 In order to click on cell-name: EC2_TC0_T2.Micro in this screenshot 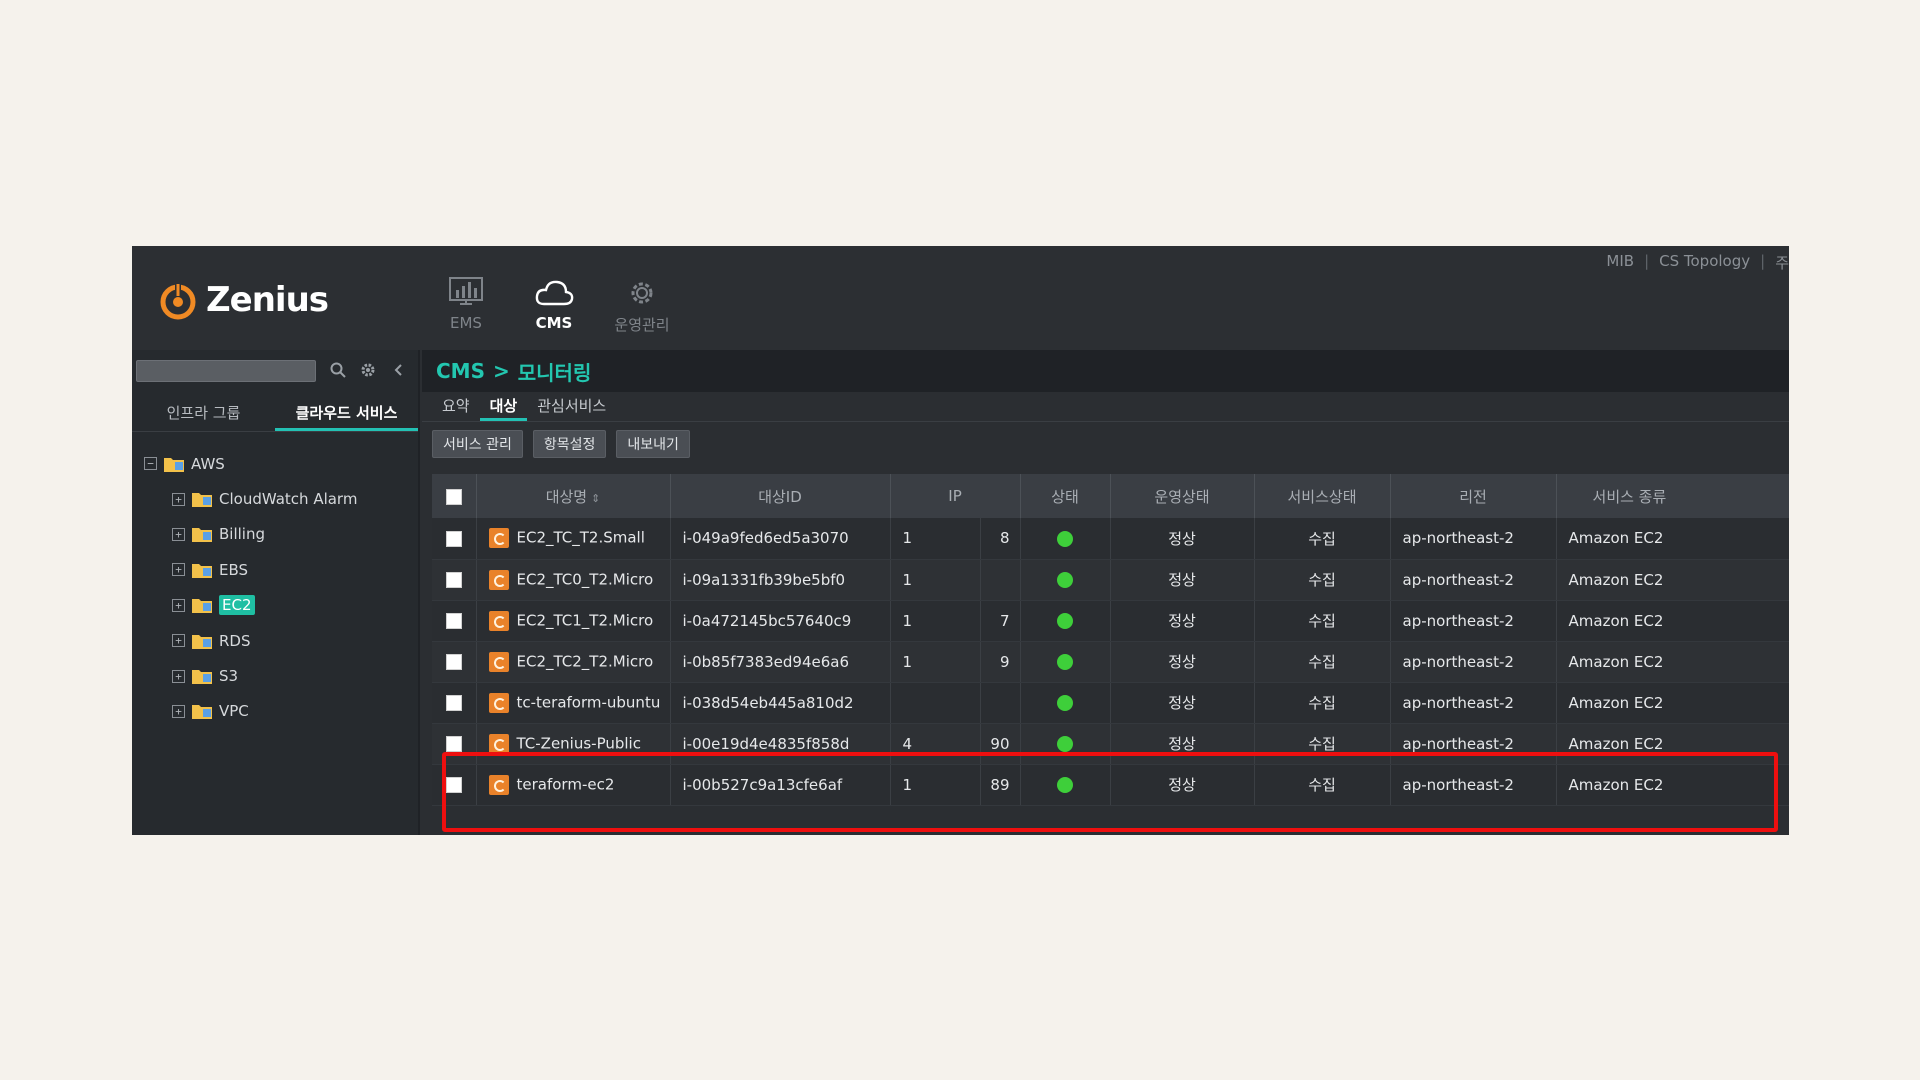, I will do `click(573, 580)`.